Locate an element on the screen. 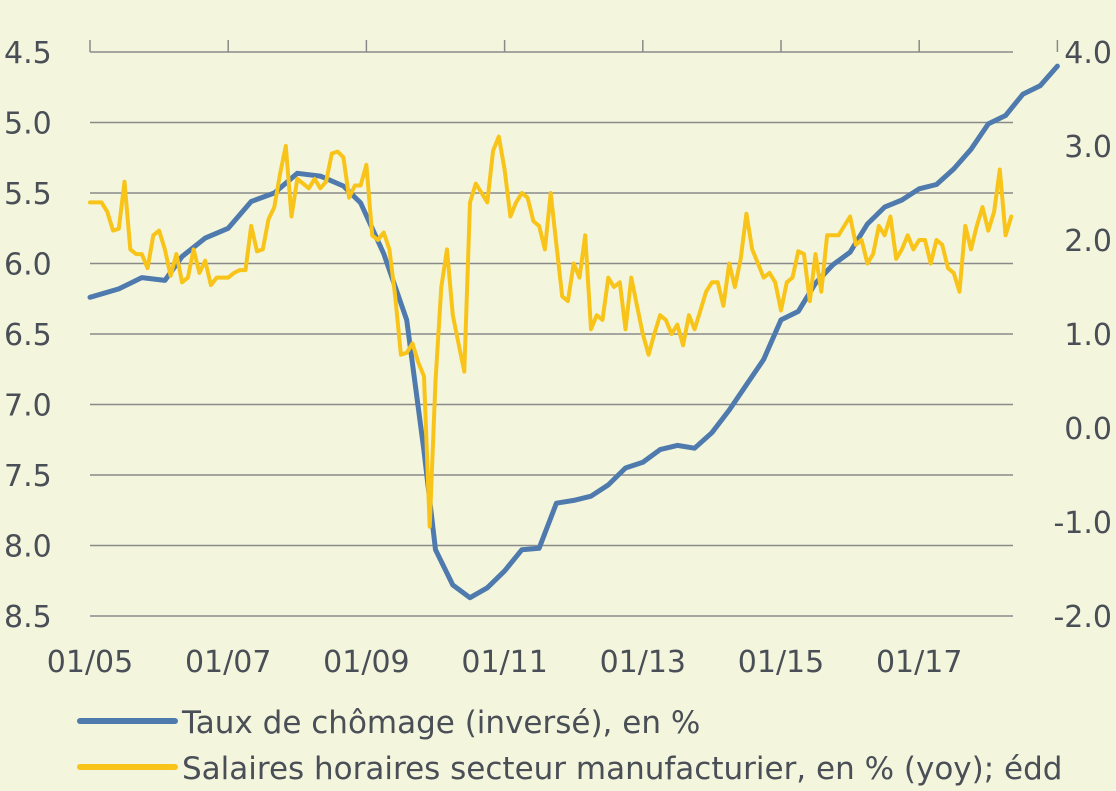 The image size is (1116, 791). right-tick-label: 4.0 is located at coordinates (1088, 53).